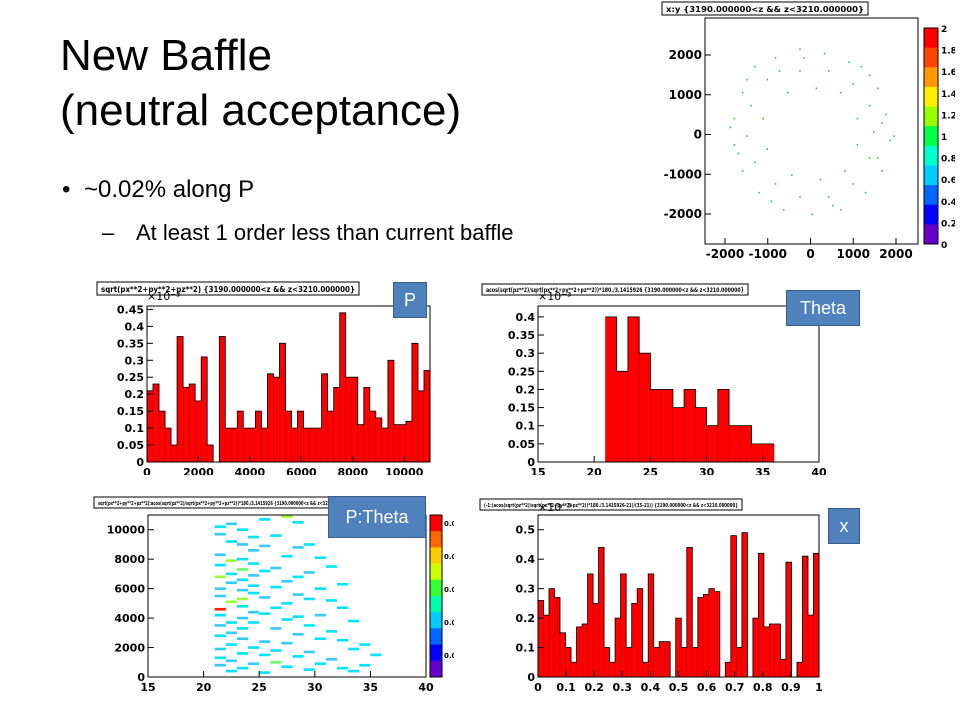 Image resolution: width=960 pixels, height=720 pixels. What do you see at coordinates (526, 648) in the screenshot?
I see `y-tick-label: 0.1` at bounding box center [526, 648].